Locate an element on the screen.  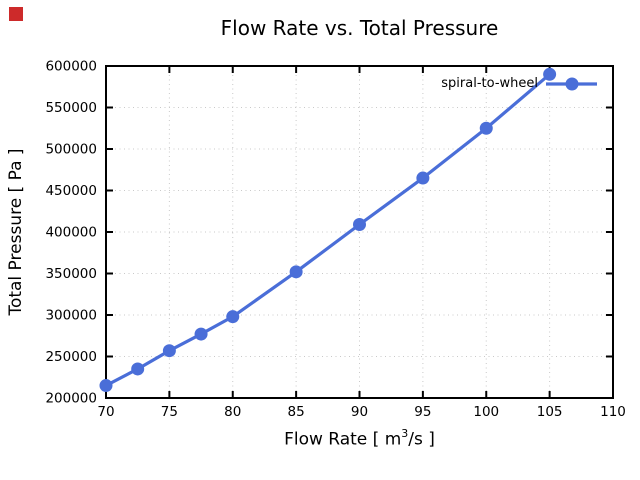
y-tick-label: 400000 is located at coordinates (71, 233).